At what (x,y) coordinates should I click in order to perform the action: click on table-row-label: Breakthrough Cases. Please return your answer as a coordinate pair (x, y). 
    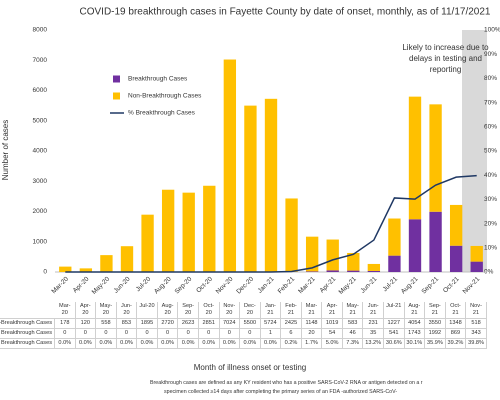
    Looking at the image, I should click on (27, 334).